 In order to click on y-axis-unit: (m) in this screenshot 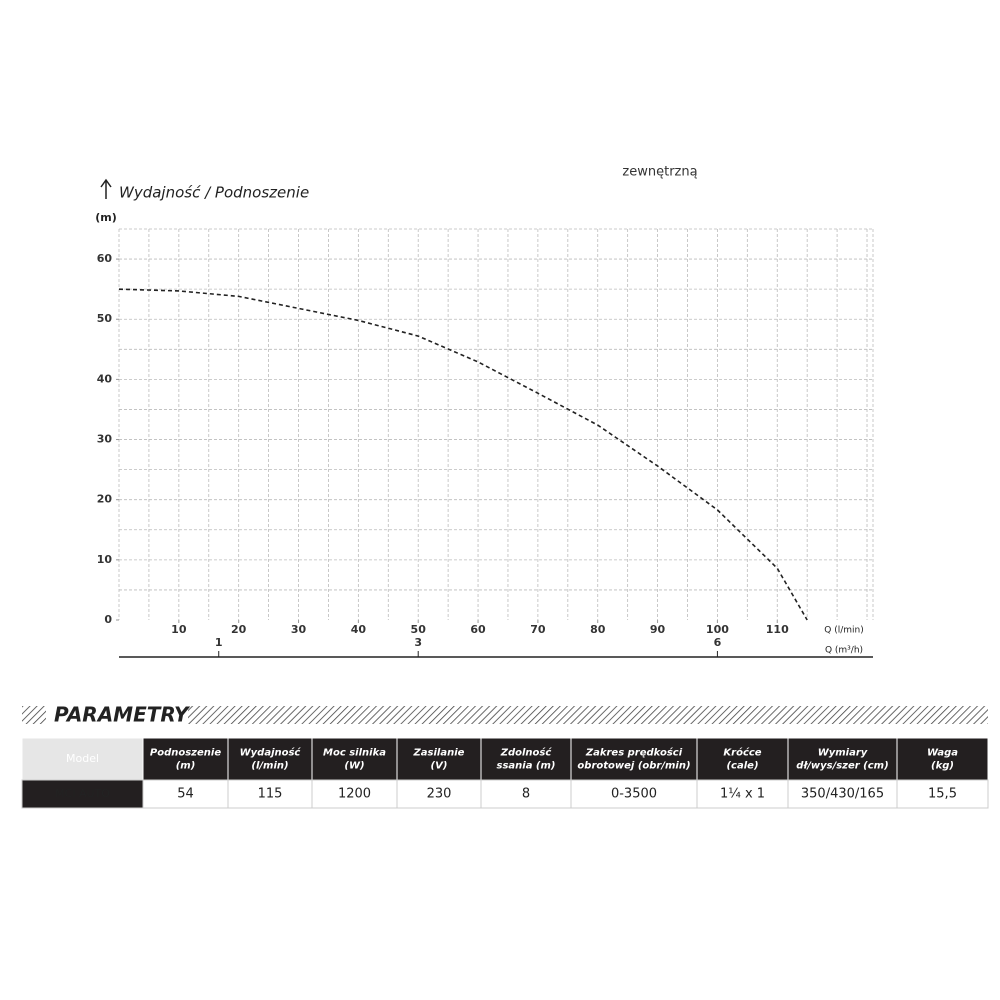, I will do `click(106, 217)`.